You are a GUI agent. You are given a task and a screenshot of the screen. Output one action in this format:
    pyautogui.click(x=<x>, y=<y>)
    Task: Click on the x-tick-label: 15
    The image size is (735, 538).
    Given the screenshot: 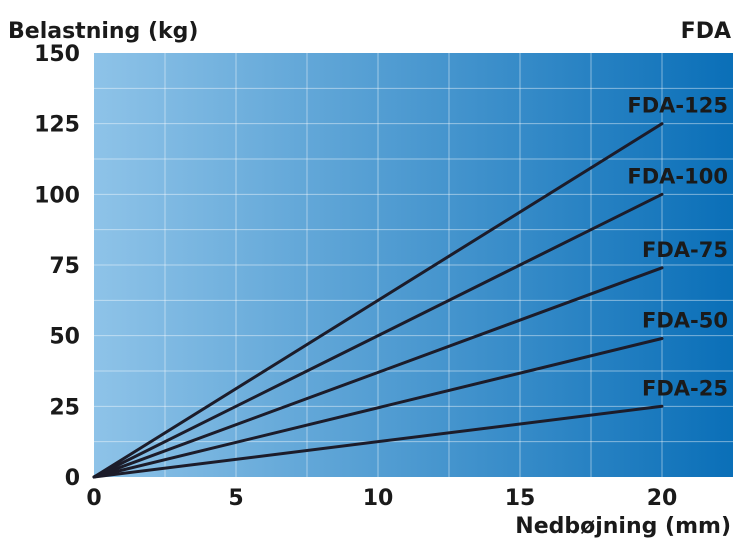 What is the action you would take?
    pyautogui.click(x=520, y=498)
    